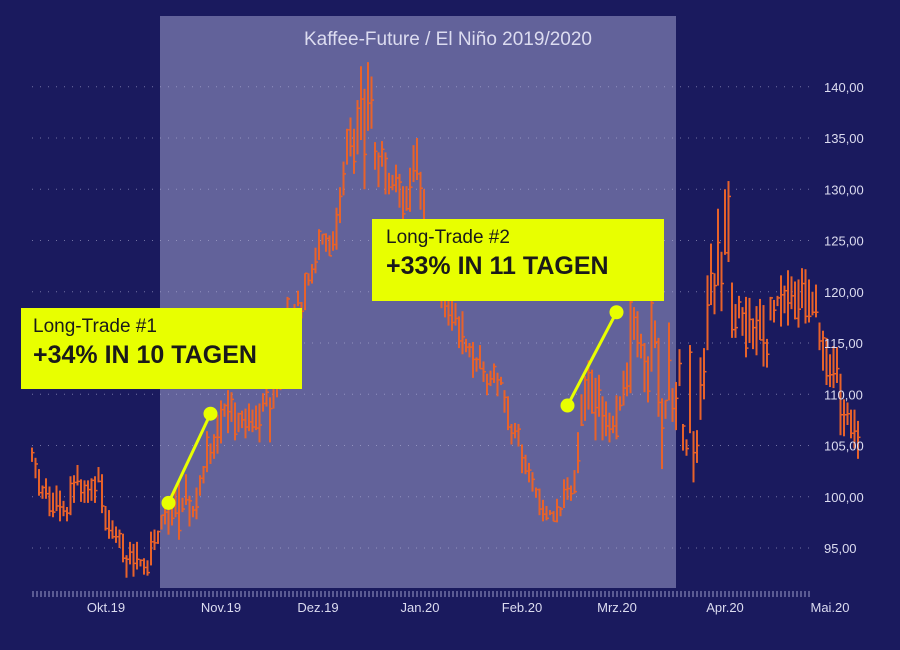  Describe the element at coordinates (829, 607) in the screenshot. I see `x-tick-label: Mai.20` at that location.